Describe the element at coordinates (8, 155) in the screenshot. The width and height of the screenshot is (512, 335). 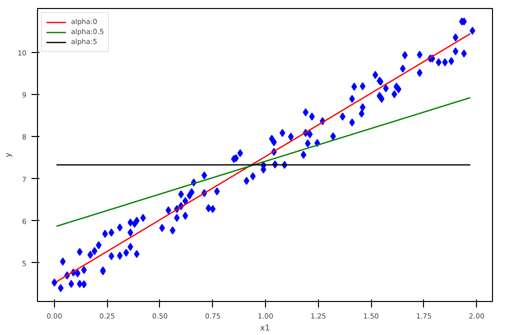
I see `y-axis-title: y` at that location.